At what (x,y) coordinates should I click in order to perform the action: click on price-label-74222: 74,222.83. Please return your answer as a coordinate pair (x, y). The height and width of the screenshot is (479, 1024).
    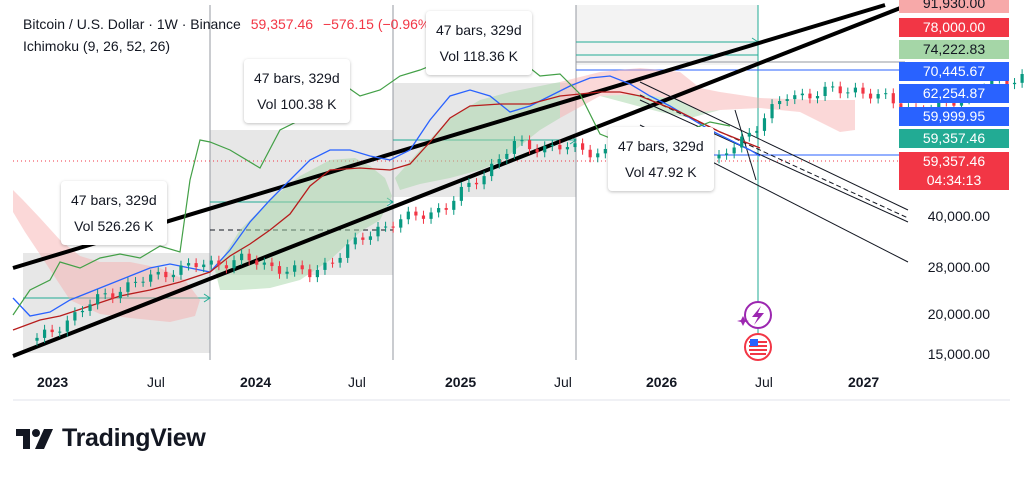
    Looking at the image, I should click on (954, 49).